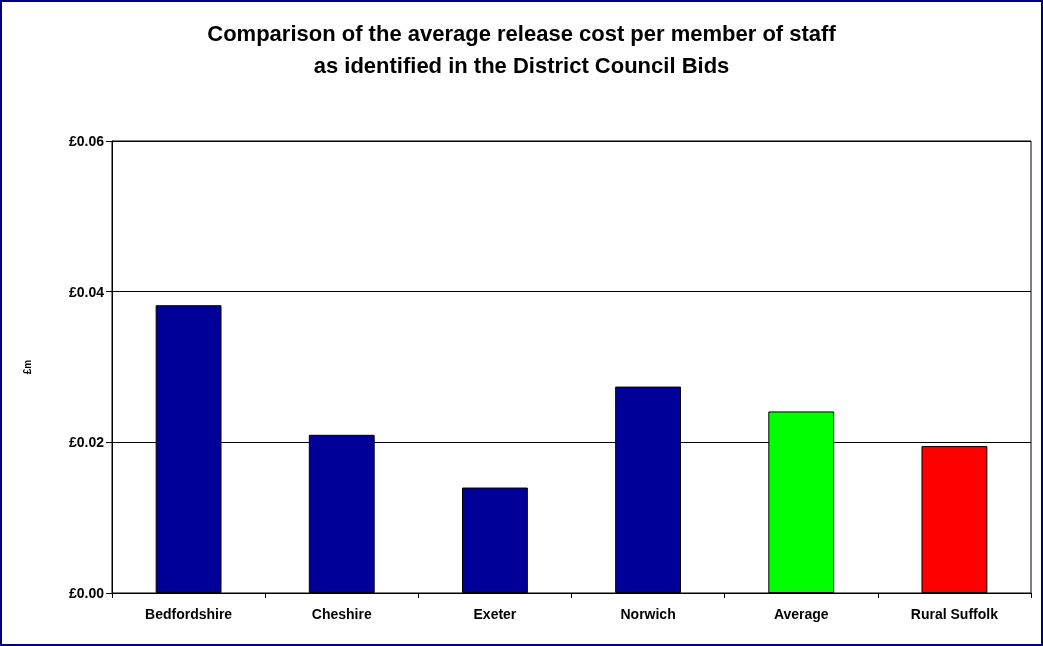 The height and width of the screenshot is (646, 1043). I want to click on x-tick-label: Rural Suffolk, so click(954, 614).